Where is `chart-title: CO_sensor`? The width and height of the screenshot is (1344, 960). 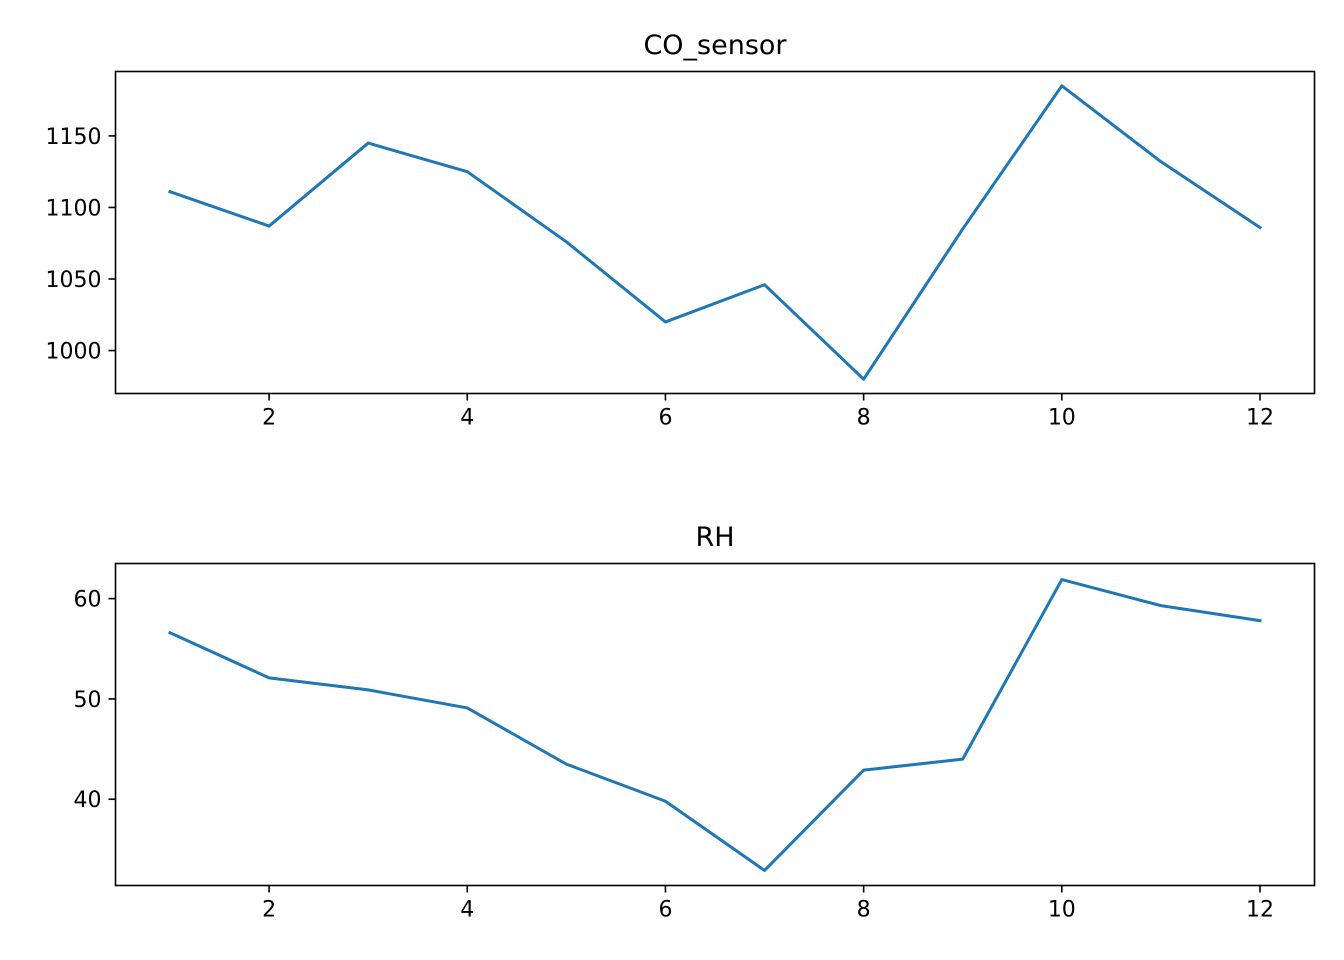
chart-title: CO_sensor is located at coordinates (715, 45).